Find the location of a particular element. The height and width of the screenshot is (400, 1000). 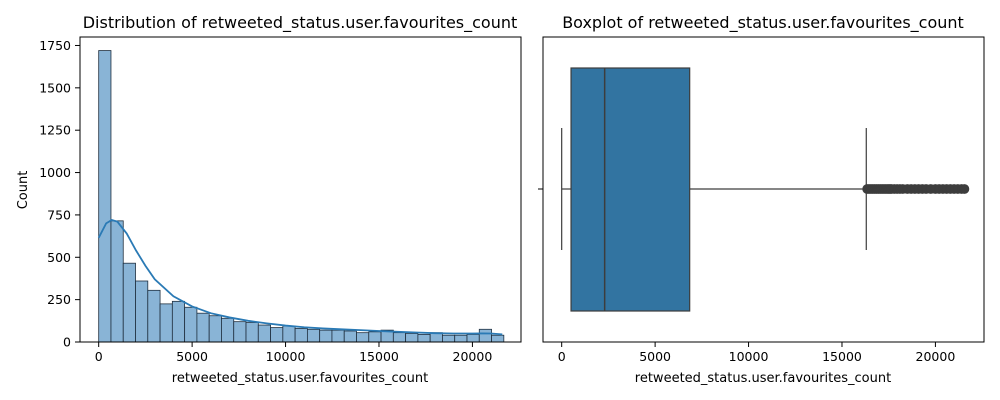

histogram-x-ticks: 0 5000 10000 15000 20000 is located at coordinates (294, 353).